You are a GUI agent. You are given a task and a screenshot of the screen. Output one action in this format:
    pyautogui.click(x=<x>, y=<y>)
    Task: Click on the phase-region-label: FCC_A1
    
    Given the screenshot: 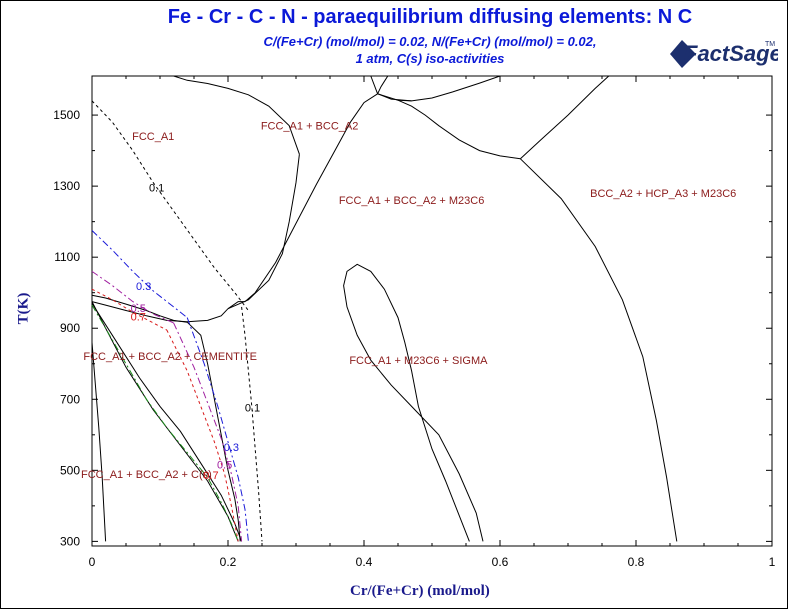 What is the action you would take?
    pyautogui.click(x=153, y=137)
    